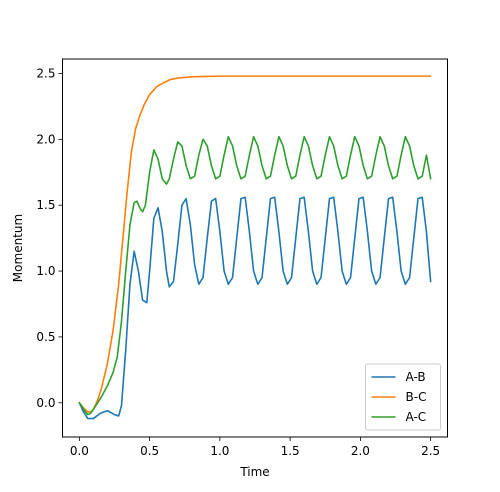 The width and height of the screenshot is (500, 492). What do you see at coordinates (416, 417) in the screenshot?
I see `legend-label: A-C` at bounding box center [416, 417].